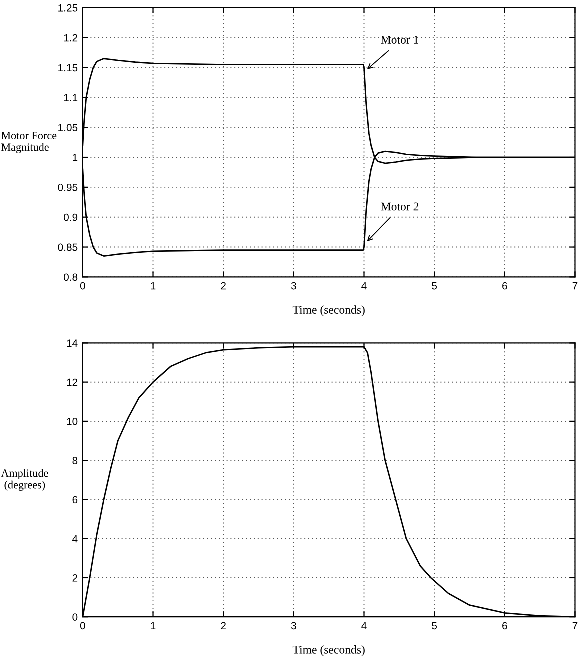  Describe the element at coordinates (400, 206) in the screenshot. I see `series-label: Motor 2` at that location.